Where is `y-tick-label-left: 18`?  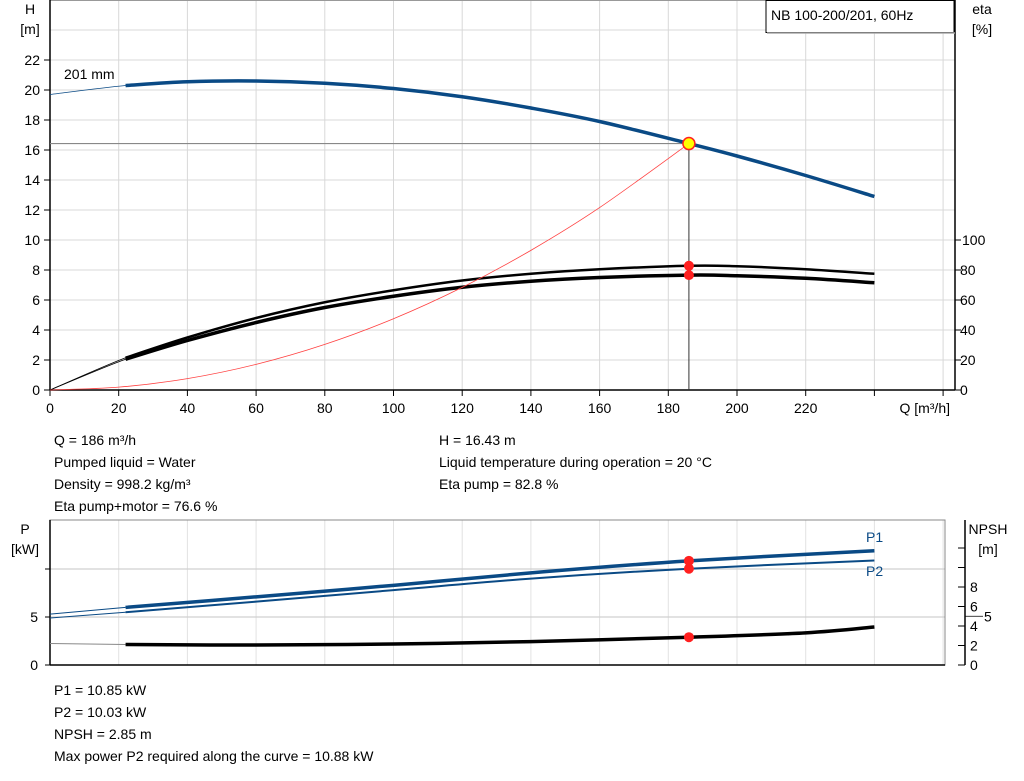 y-tick-label-left: 18 is located at coordinates (32, 120).